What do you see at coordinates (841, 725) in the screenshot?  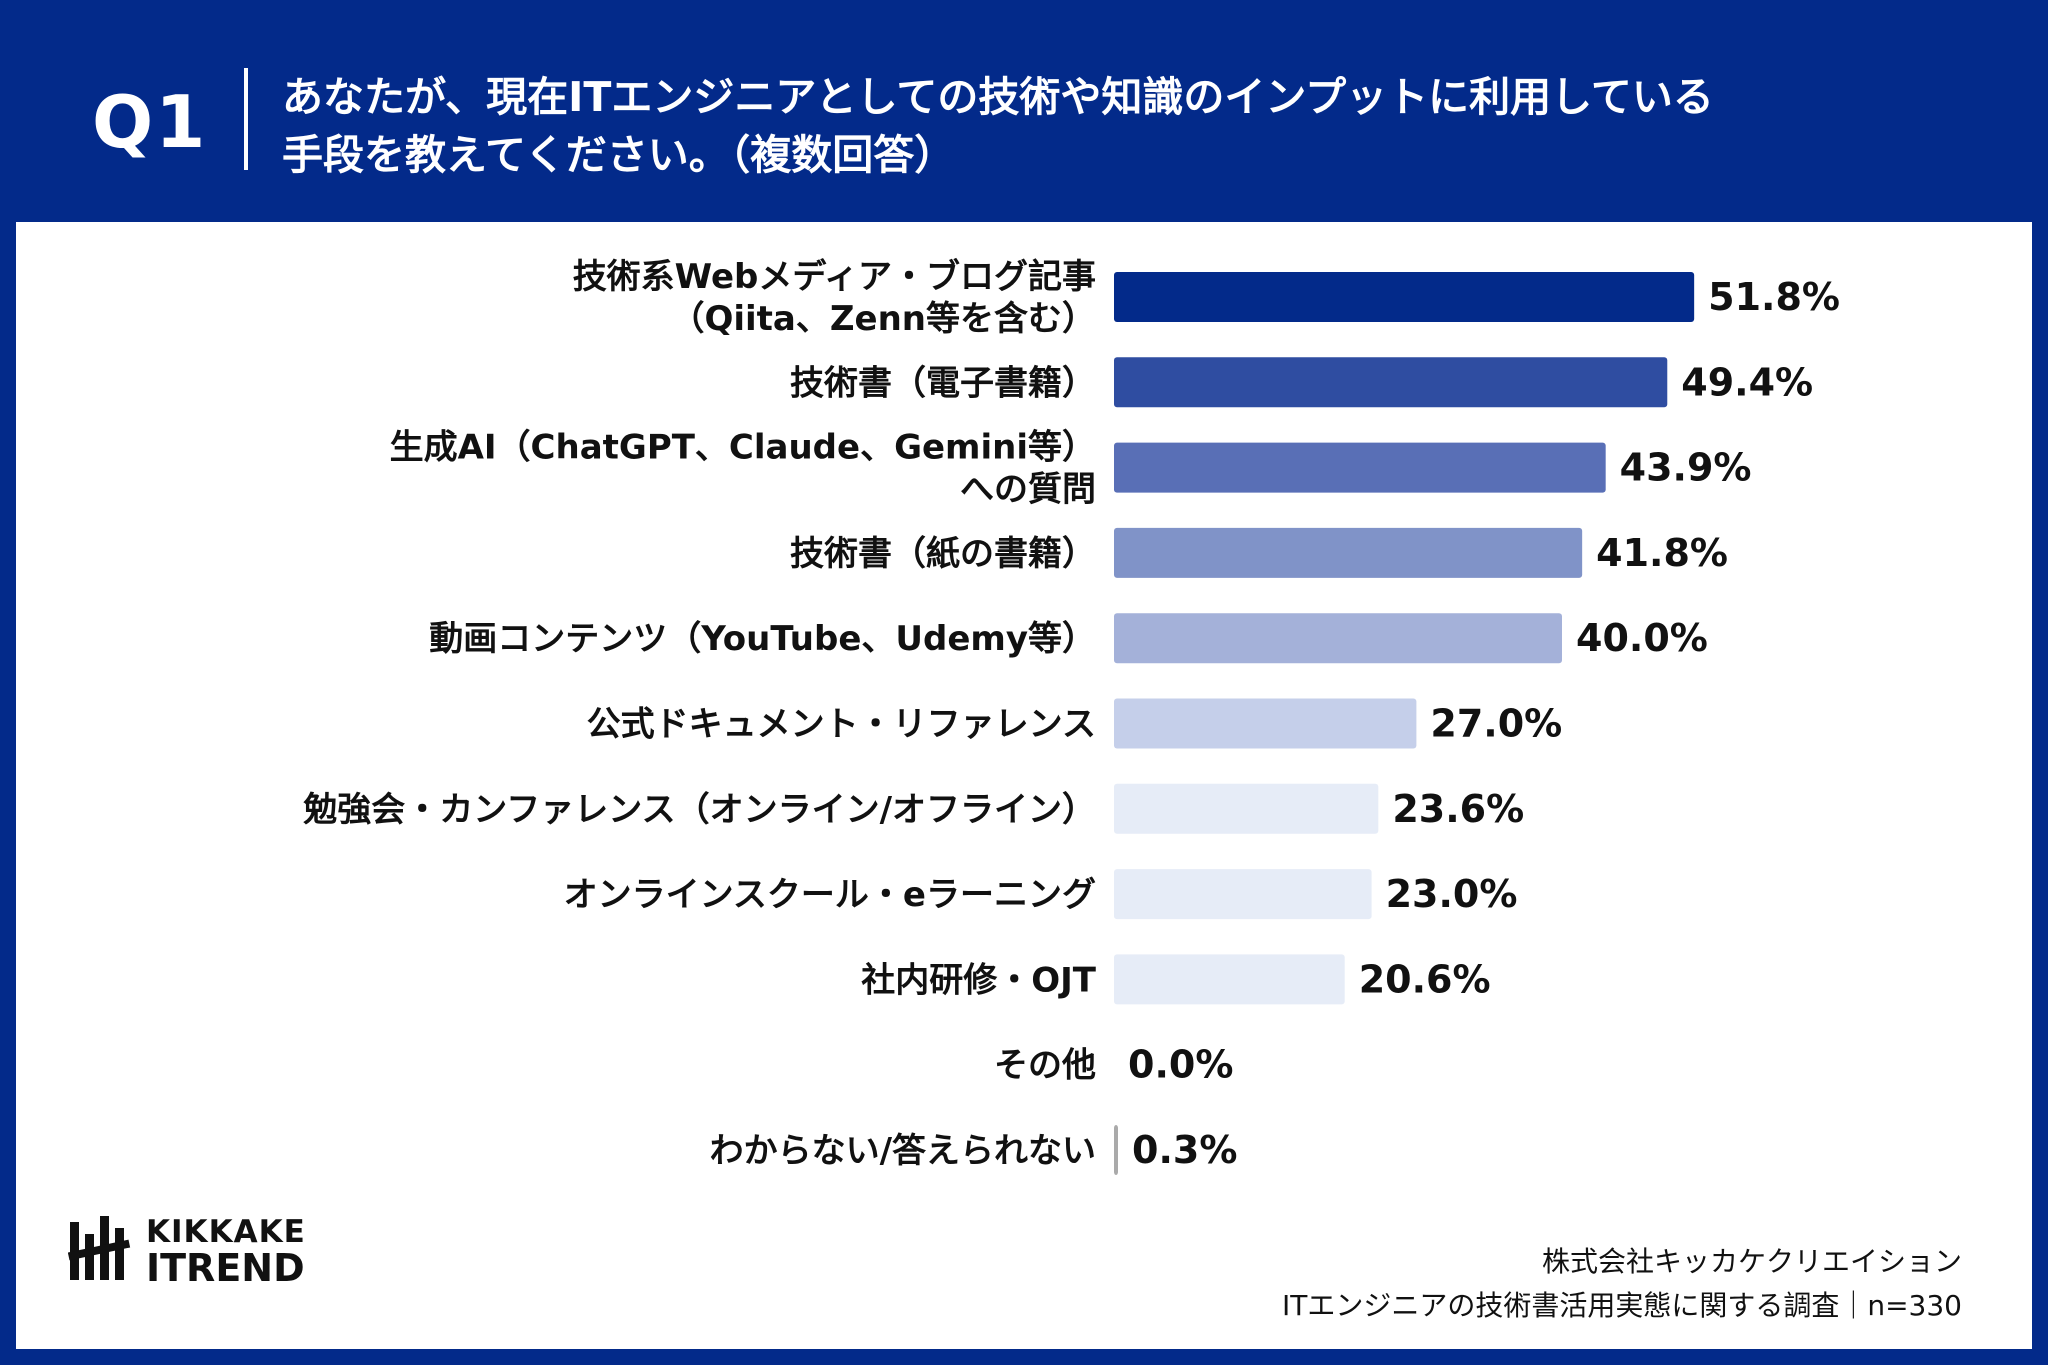 I see `category-label-5-0: 公式ドキュメント・リファレンス` at bounding box center [841, 725].